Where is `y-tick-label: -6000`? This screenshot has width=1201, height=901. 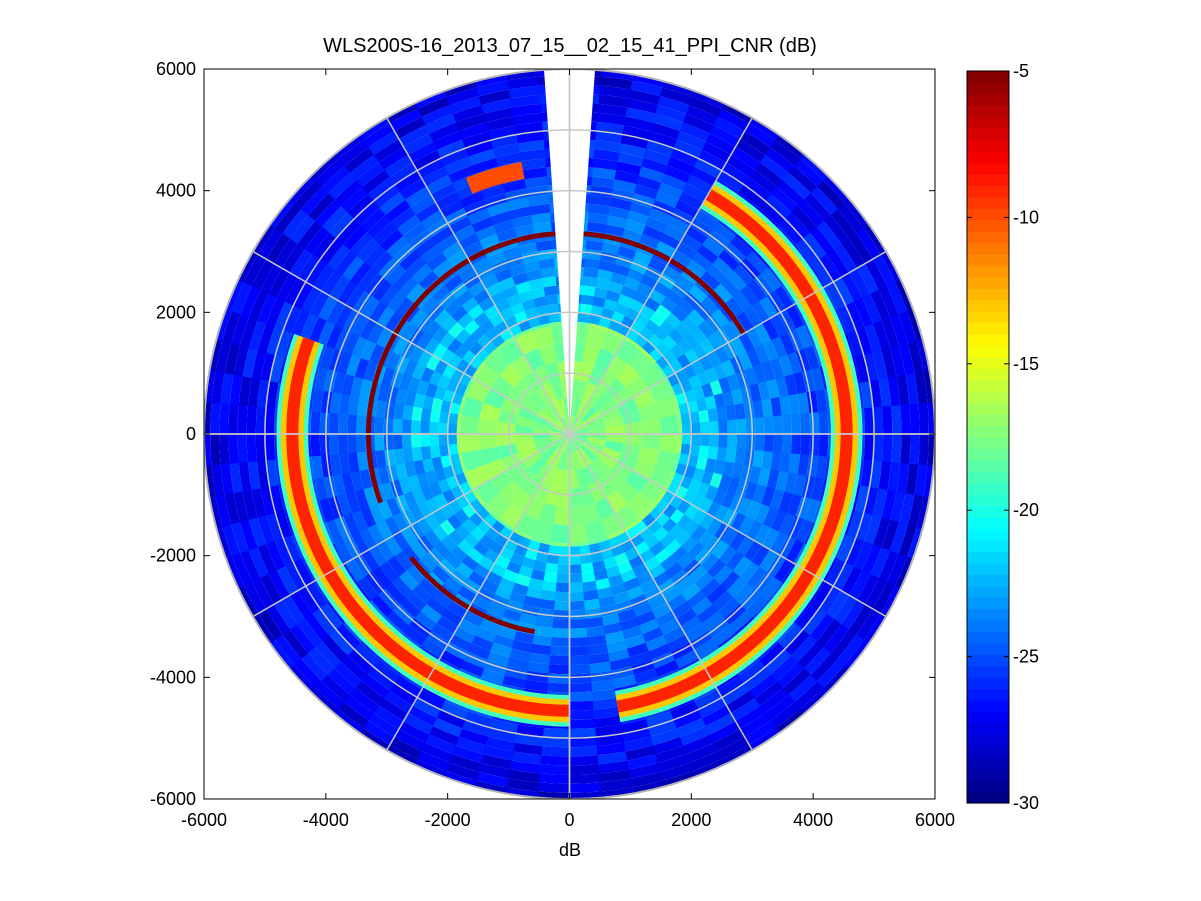 y-tick-label: -6000 is located at coordinates (173, 799).